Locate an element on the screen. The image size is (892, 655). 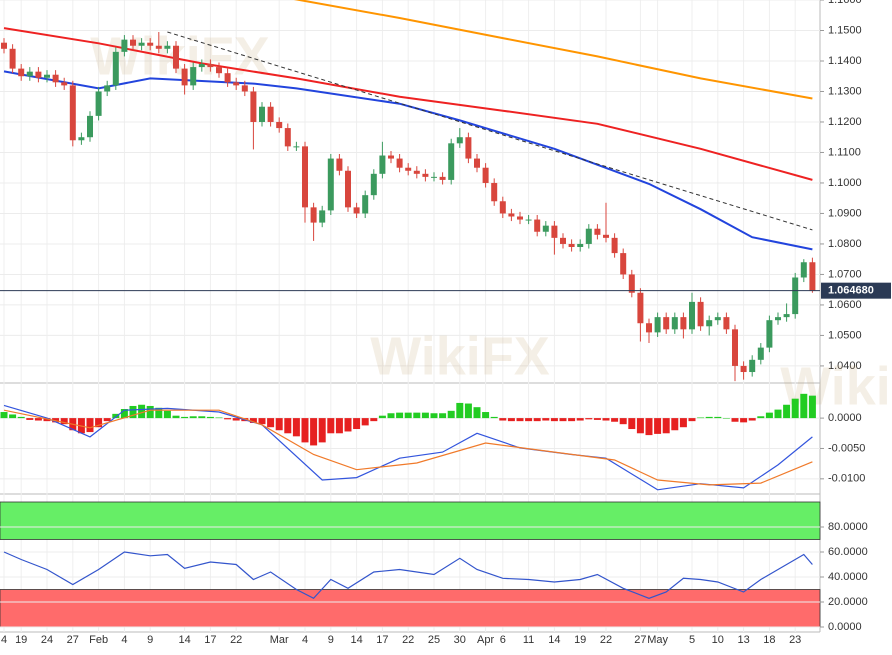
x-tick-label: 10 is located at coordinates (718, 640).